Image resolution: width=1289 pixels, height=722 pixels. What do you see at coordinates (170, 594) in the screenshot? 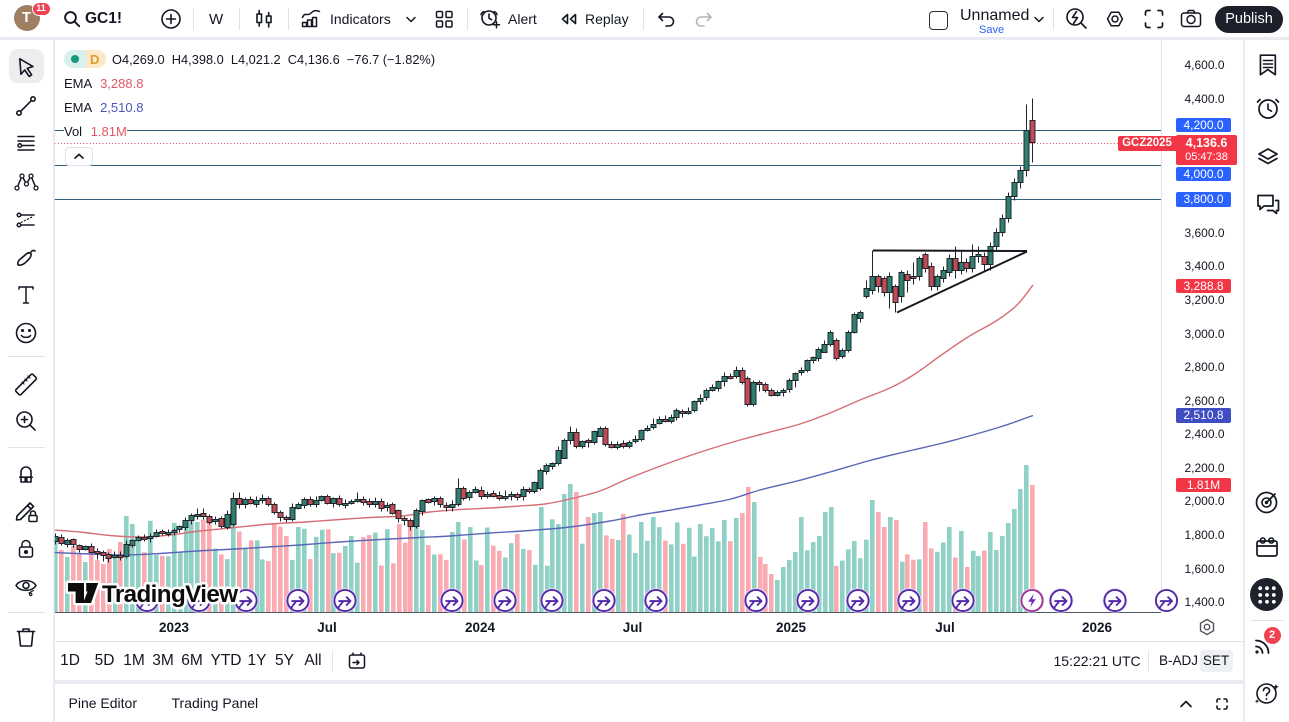
I see `svg-text: TradingView` at bounding box center [170, 594].